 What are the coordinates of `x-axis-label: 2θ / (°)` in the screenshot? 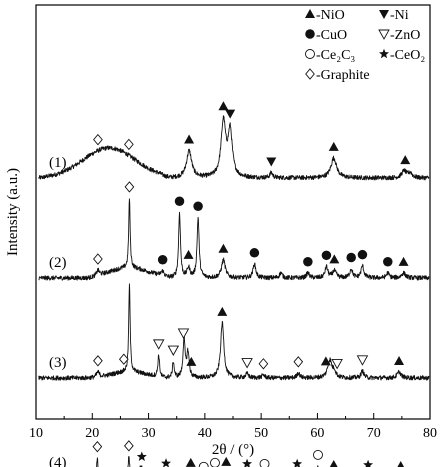 It's located at (233, 450).